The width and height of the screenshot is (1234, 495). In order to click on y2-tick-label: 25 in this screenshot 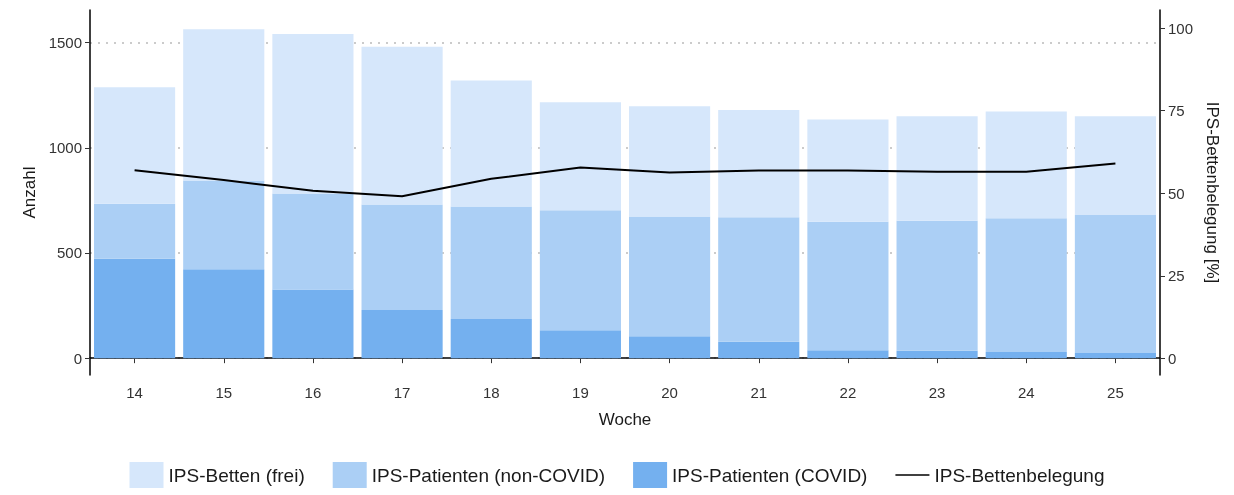, I will do `click(1176, 276)`.